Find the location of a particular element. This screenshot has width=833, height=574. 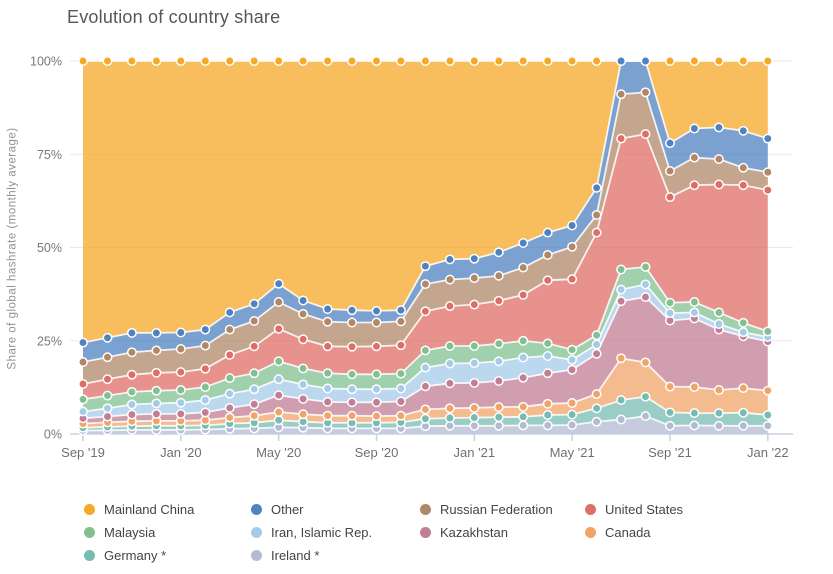

legend-item-mainland-china: Mainland China is located at coordinates (139, 509).